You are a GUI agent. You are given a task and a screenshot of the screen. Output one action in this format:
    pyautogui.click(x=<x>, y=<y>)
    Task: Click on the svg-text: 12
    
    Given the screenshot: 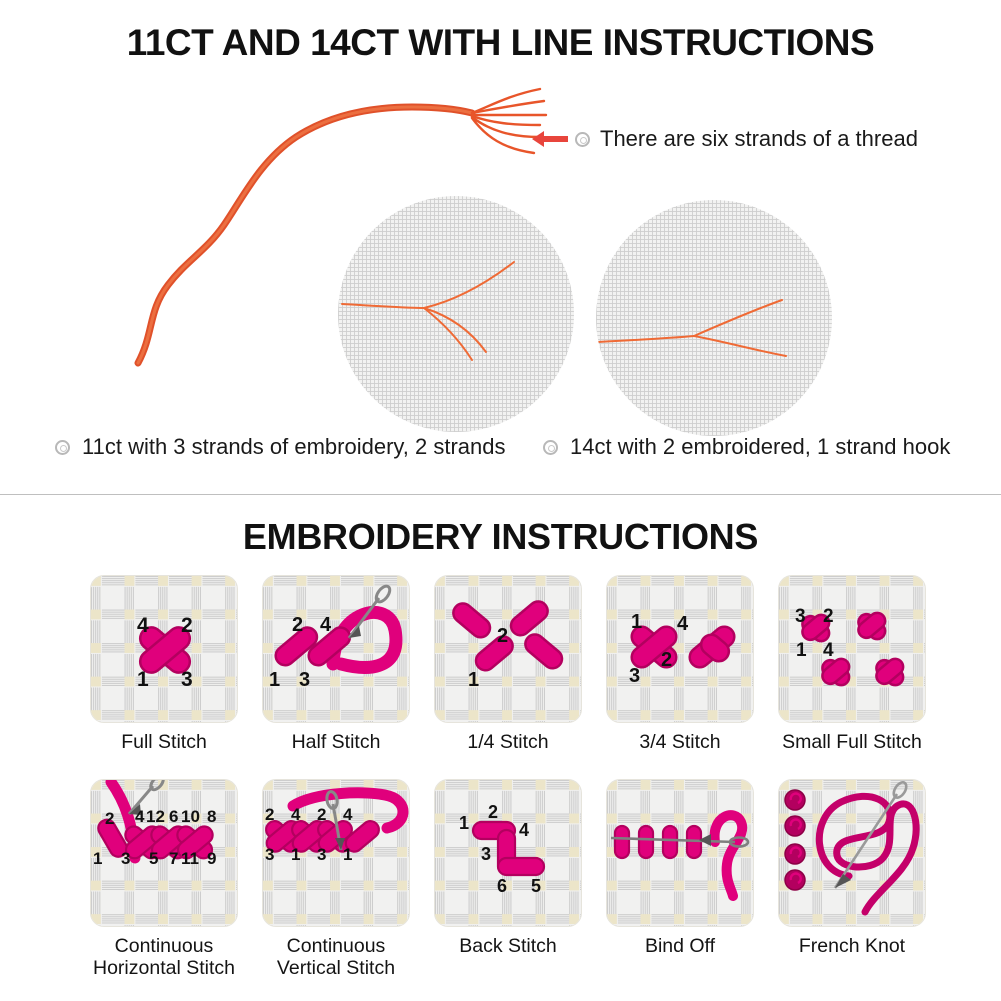 What is the action you would take?
    pyautogui.click(x=155, y=816)
    